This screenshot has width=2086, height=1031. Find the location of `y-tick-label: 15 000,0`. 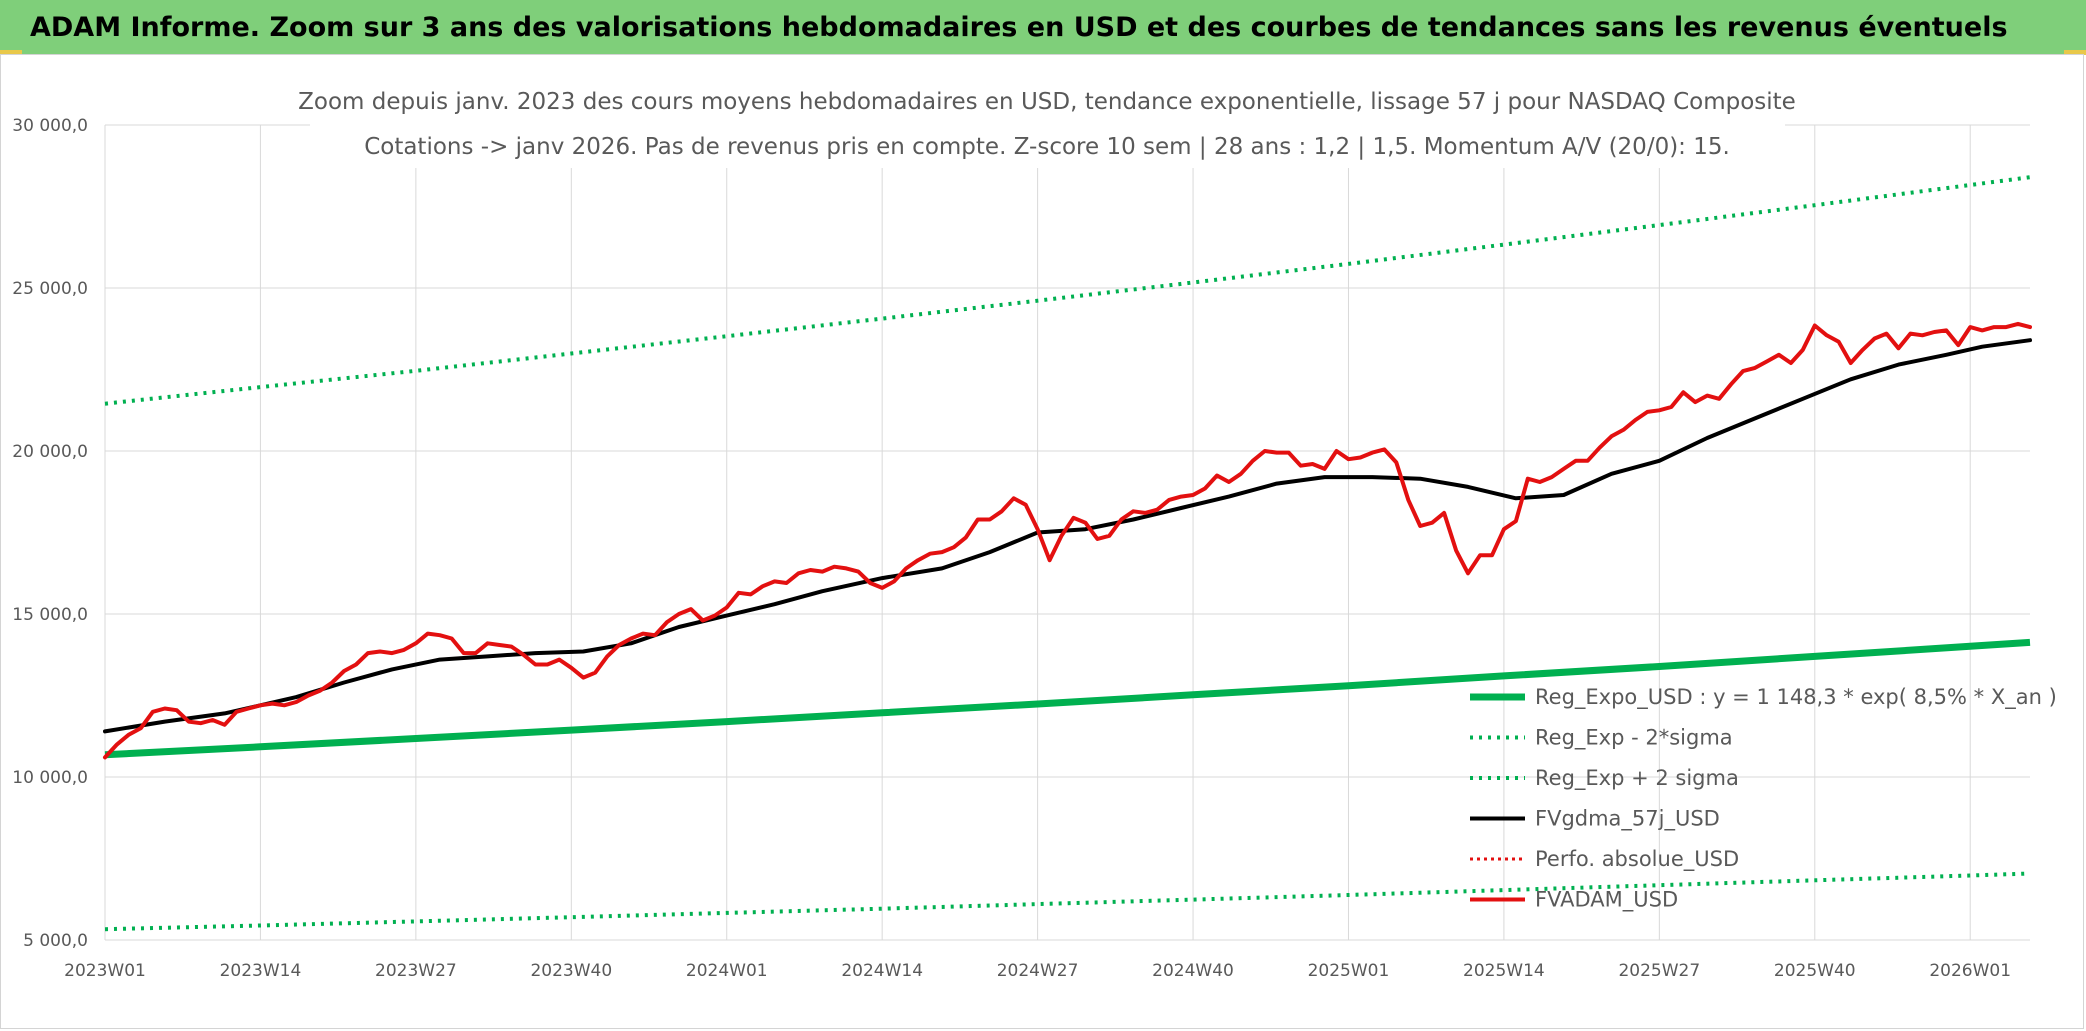

y-tick-label: 15 000,0 is located at coordinates (50, 615).